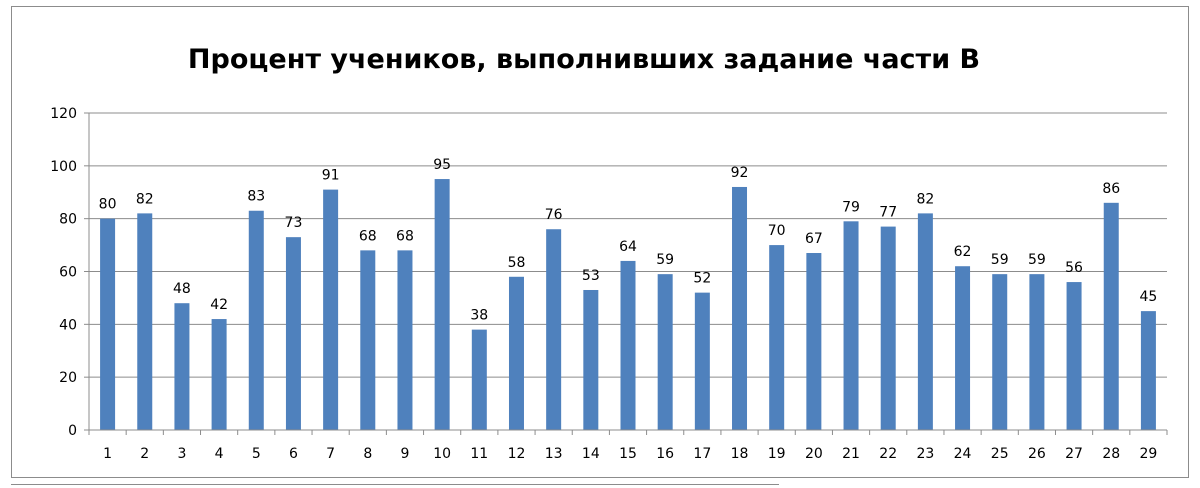  I want to click on data-label: 91, so click(331, 176).